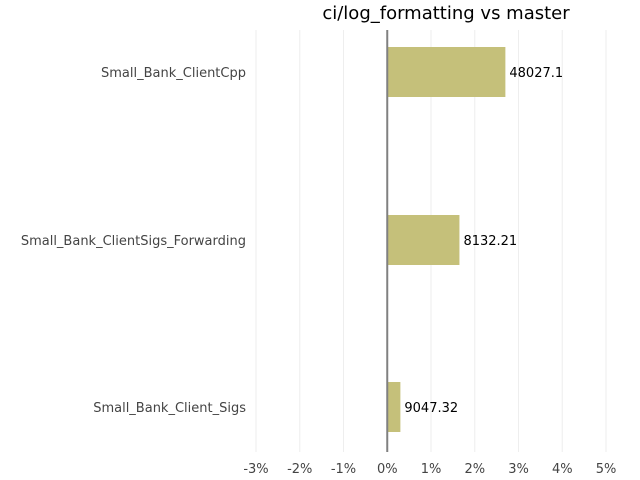 The image size is (640, 480). I want to click on chart-title: ci/log_formatting vs master, so click(446, 13).